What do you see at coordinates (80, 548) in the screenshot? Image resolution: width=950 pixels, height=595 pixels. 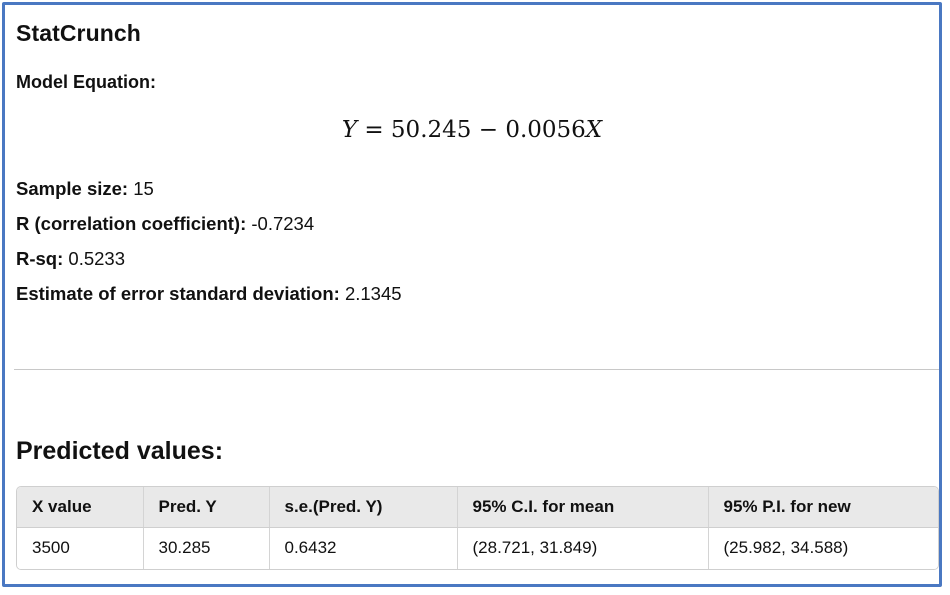 I see `cell-x-value: 3500` at bounding box center [80, 548].